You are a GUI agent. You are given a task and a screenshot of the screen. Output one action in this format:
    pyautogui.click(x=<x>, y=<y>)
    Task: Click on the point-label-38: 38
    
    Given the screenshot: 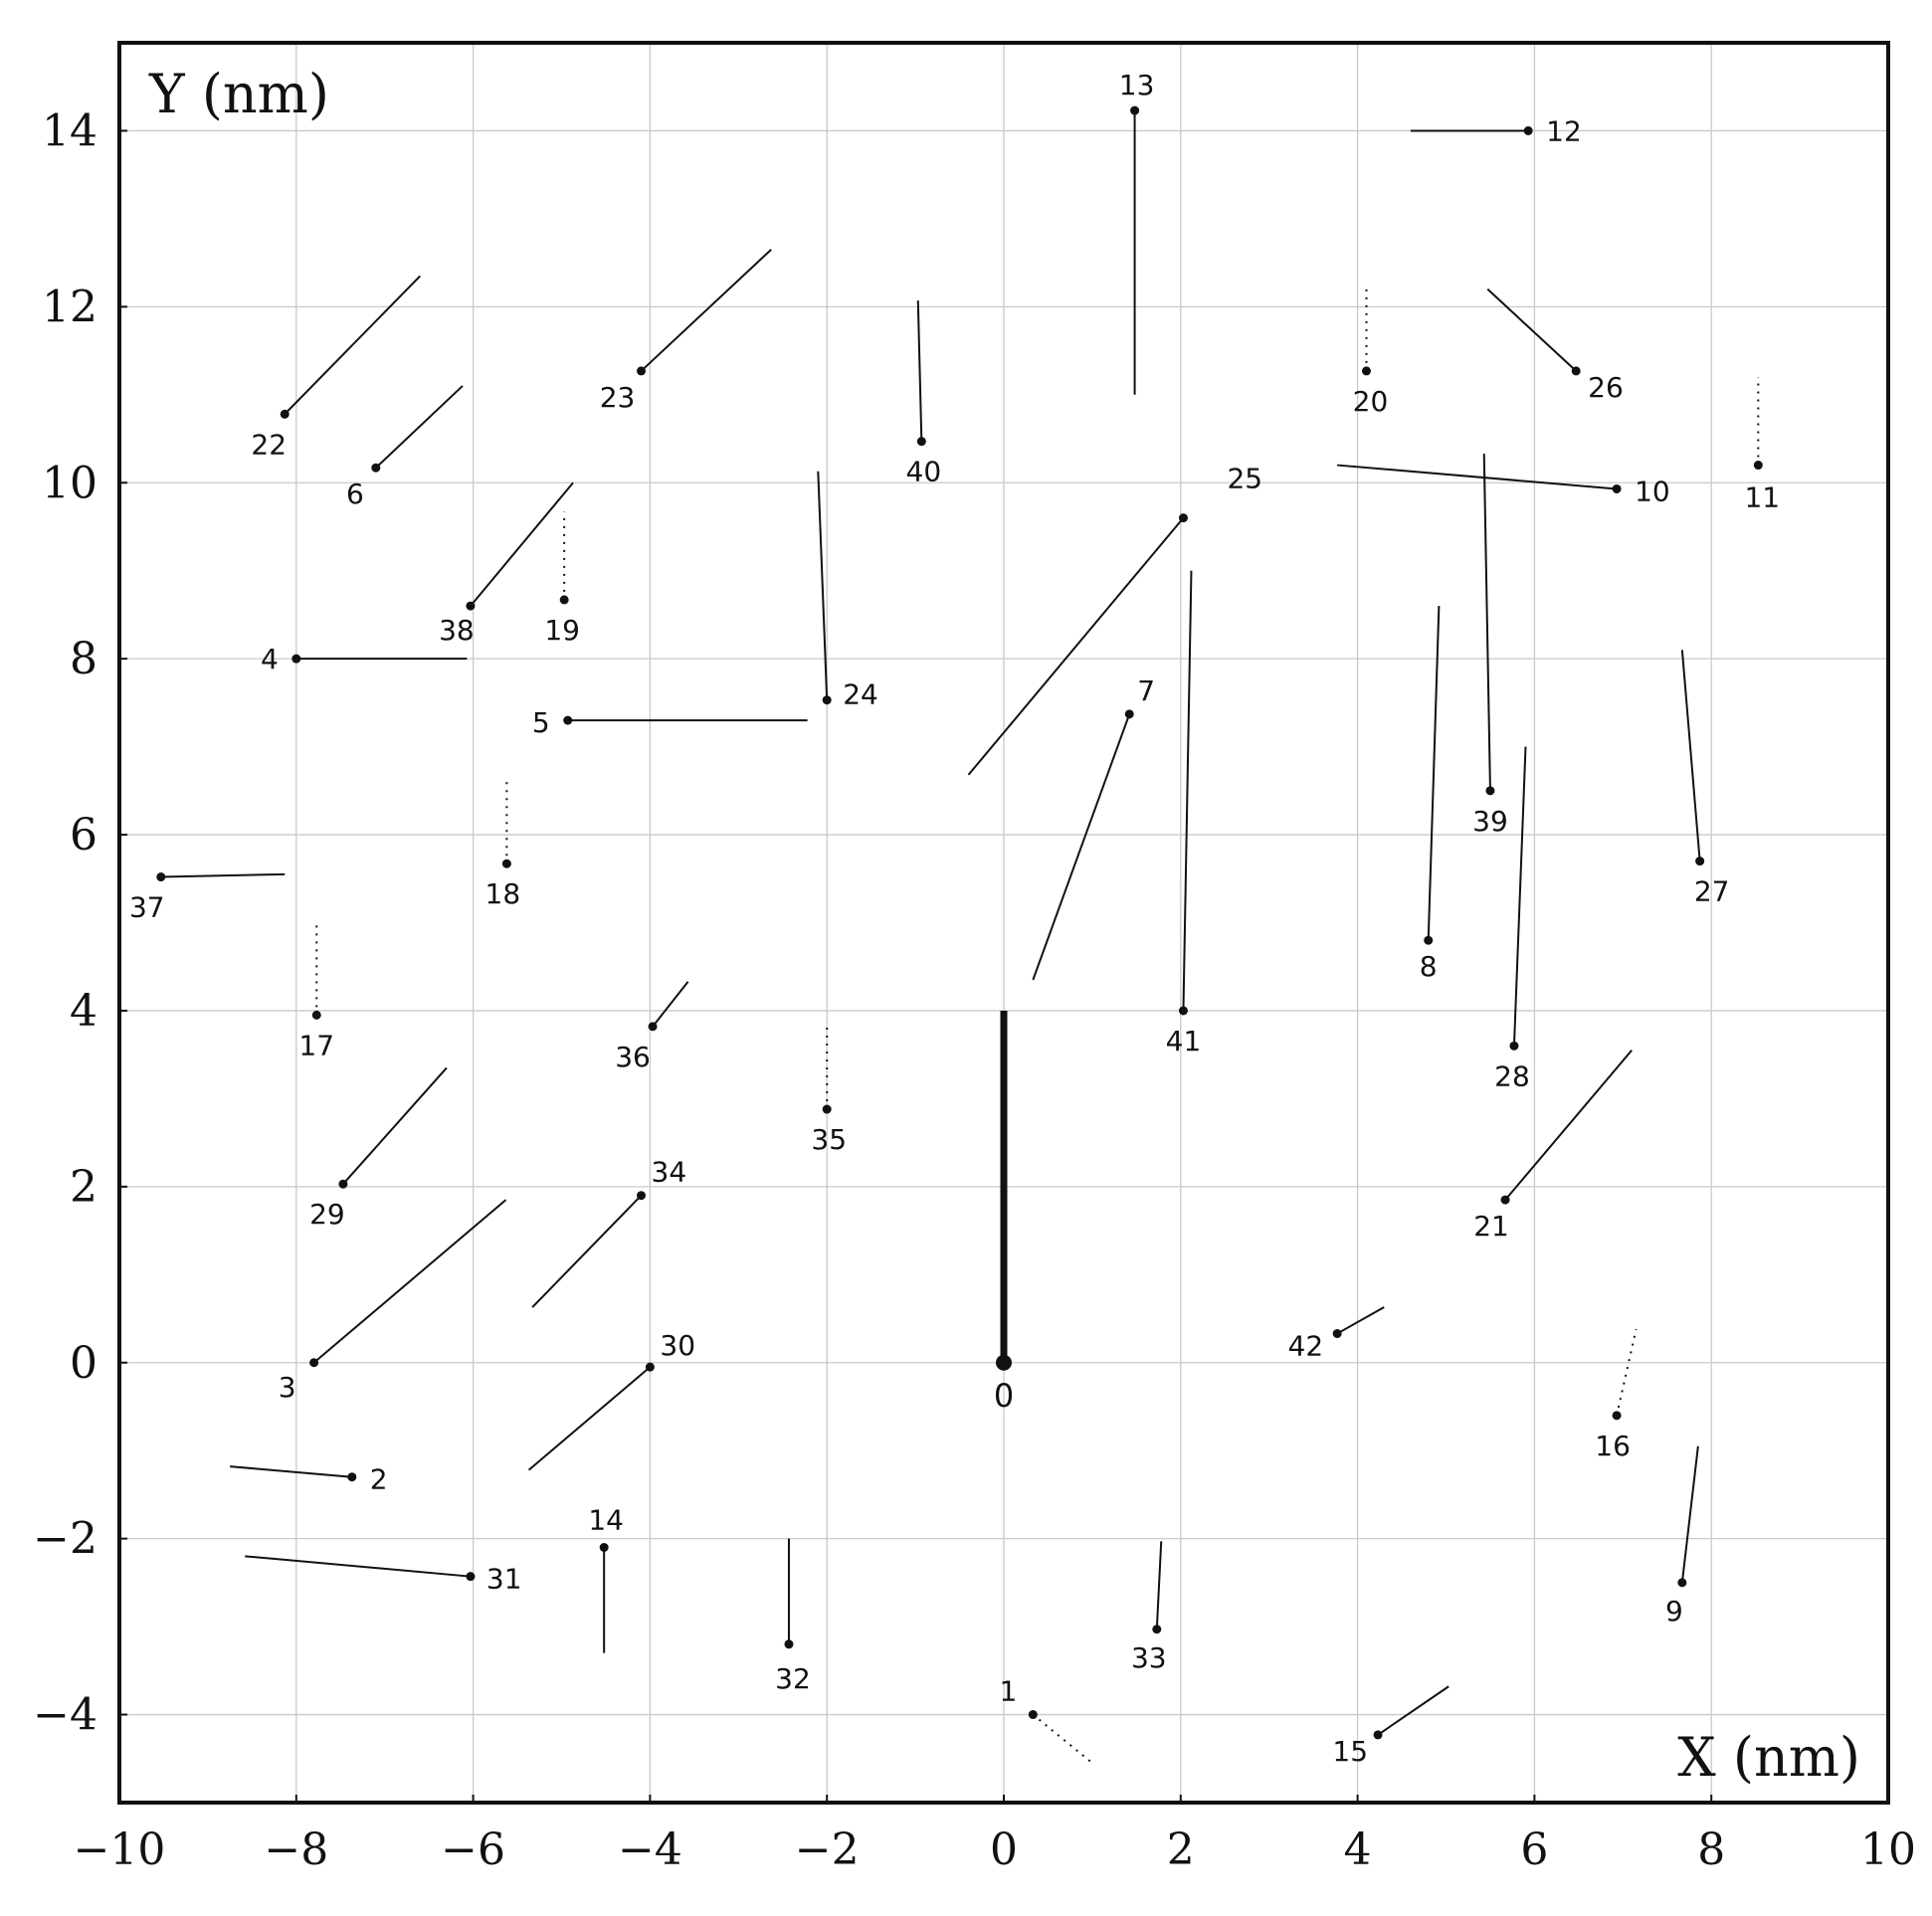 What is the action you would take?
    pyautogui.click(x=457, y=630)
    